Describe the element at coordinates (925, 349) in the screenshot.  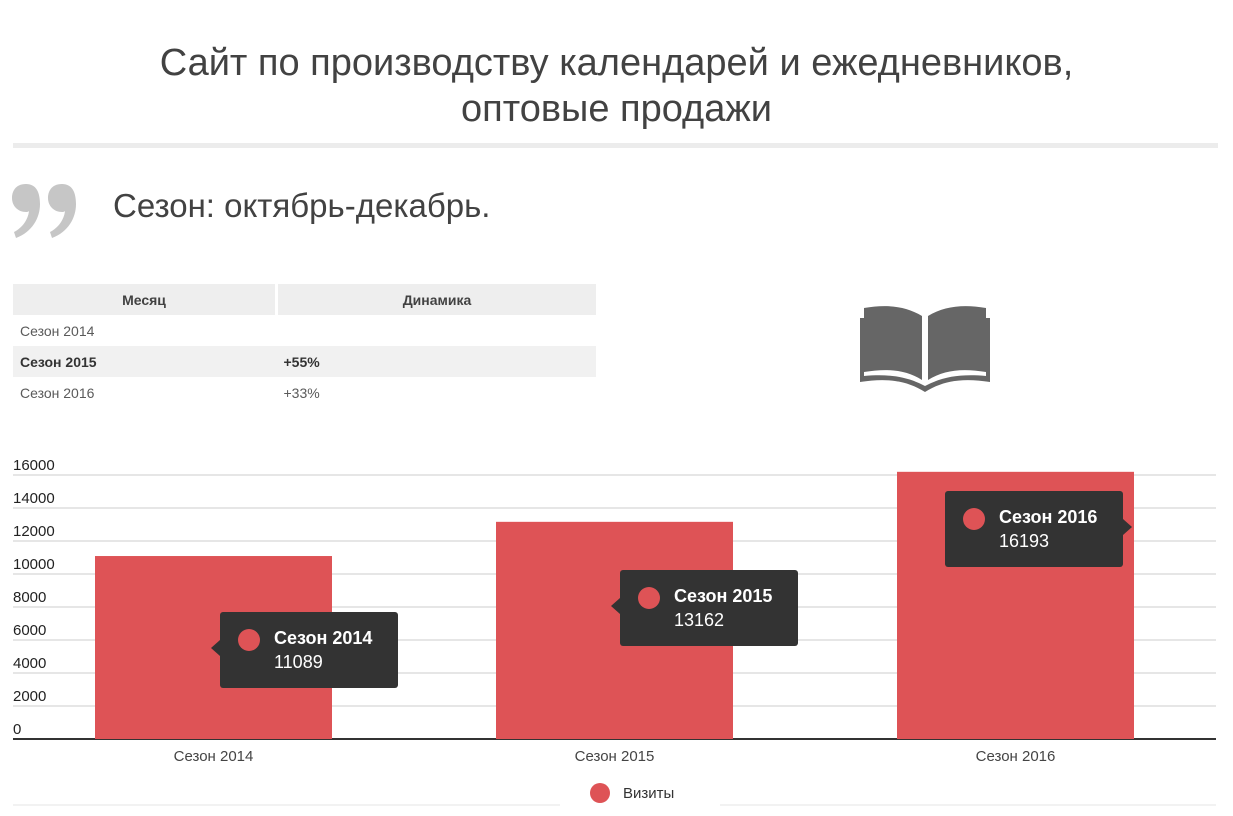
I see `open-book-icon` at that location.